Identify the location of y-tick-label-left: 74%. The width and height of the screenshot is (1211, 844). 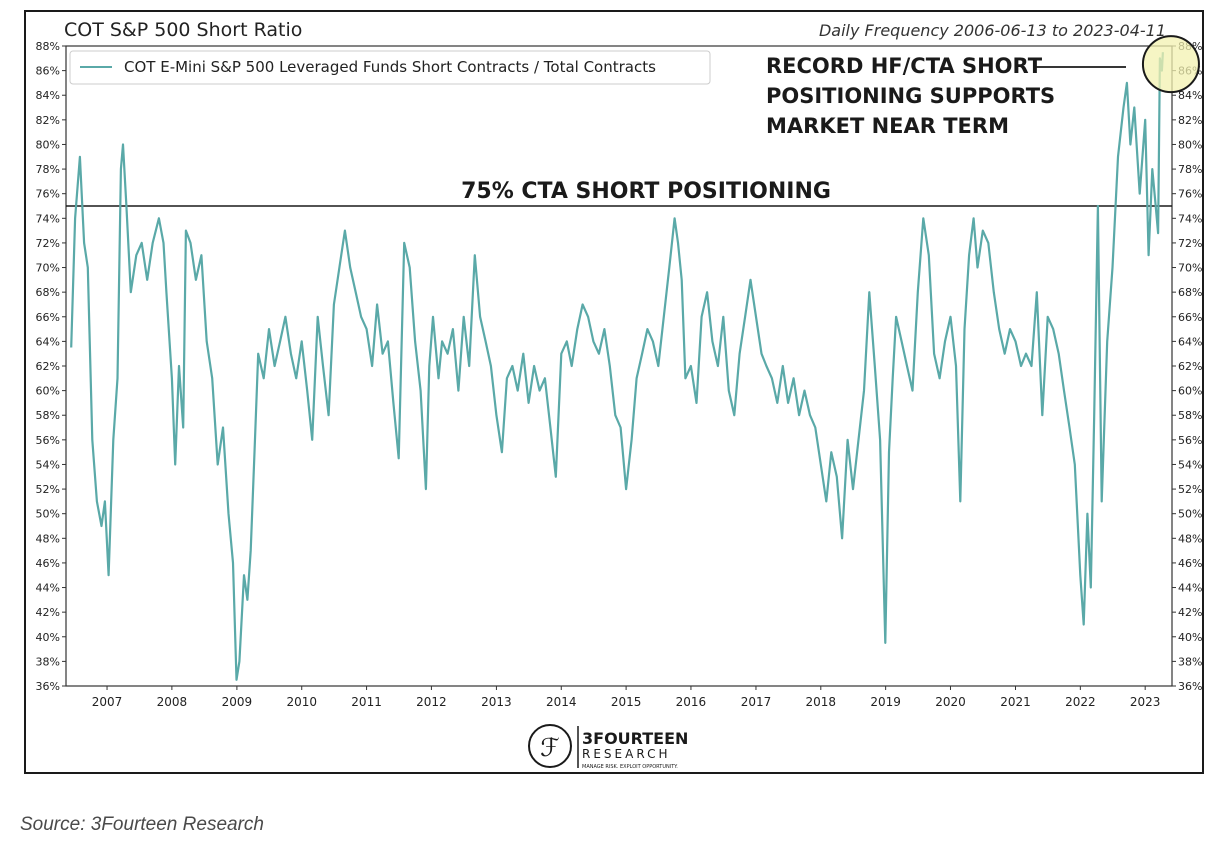
(48, 218).